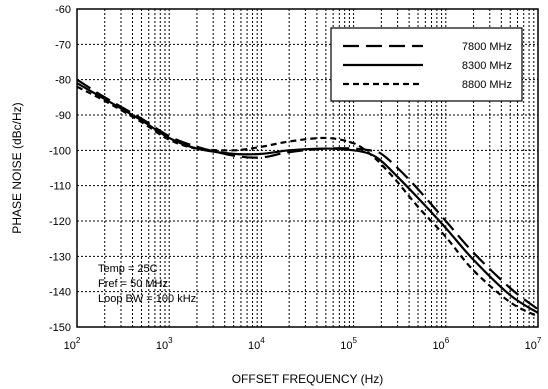  What do you see at coordinates (487, 66) in the screenshot?
I see `legend-label: 8300 MHz` at bounding box center [487, 66].